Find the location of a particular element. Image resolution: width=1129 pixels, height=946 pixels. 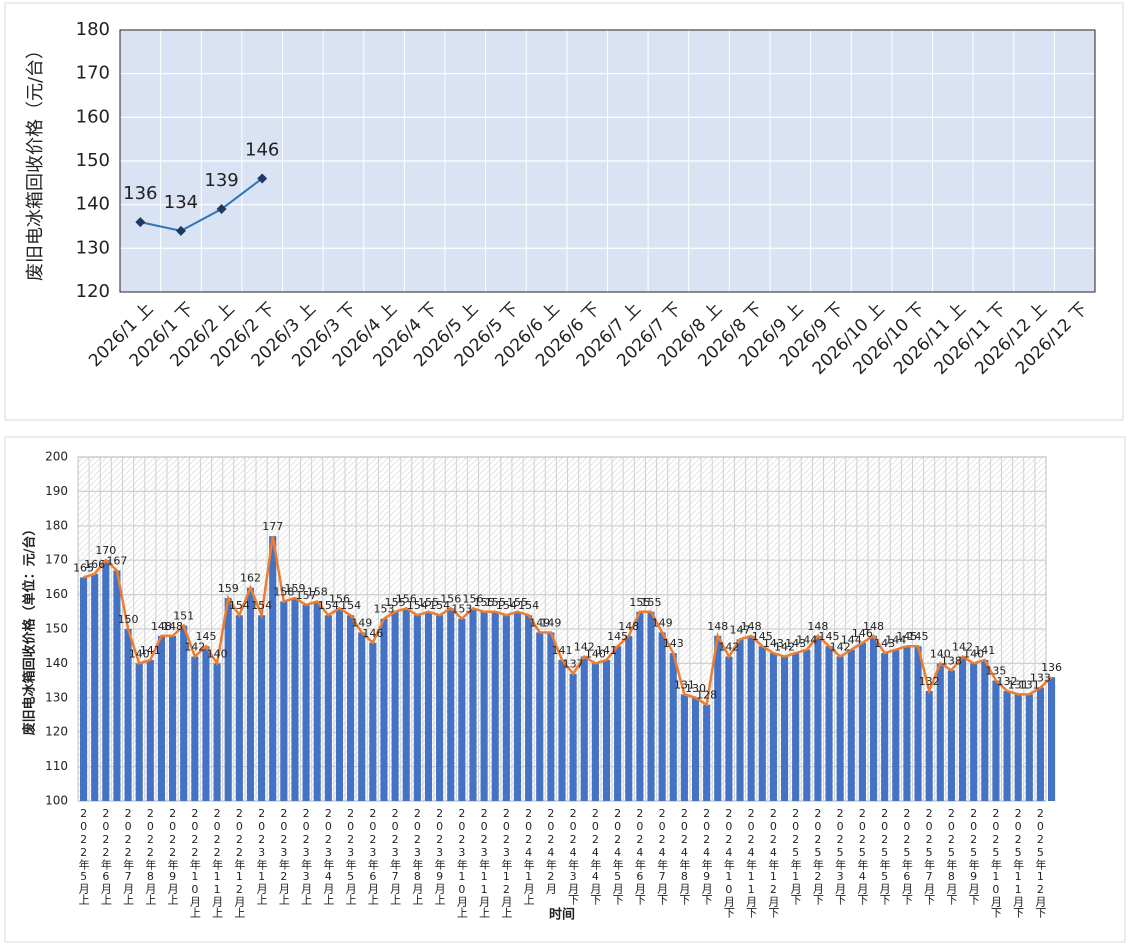

data-label: 138 is located at coordinates (951, 660).